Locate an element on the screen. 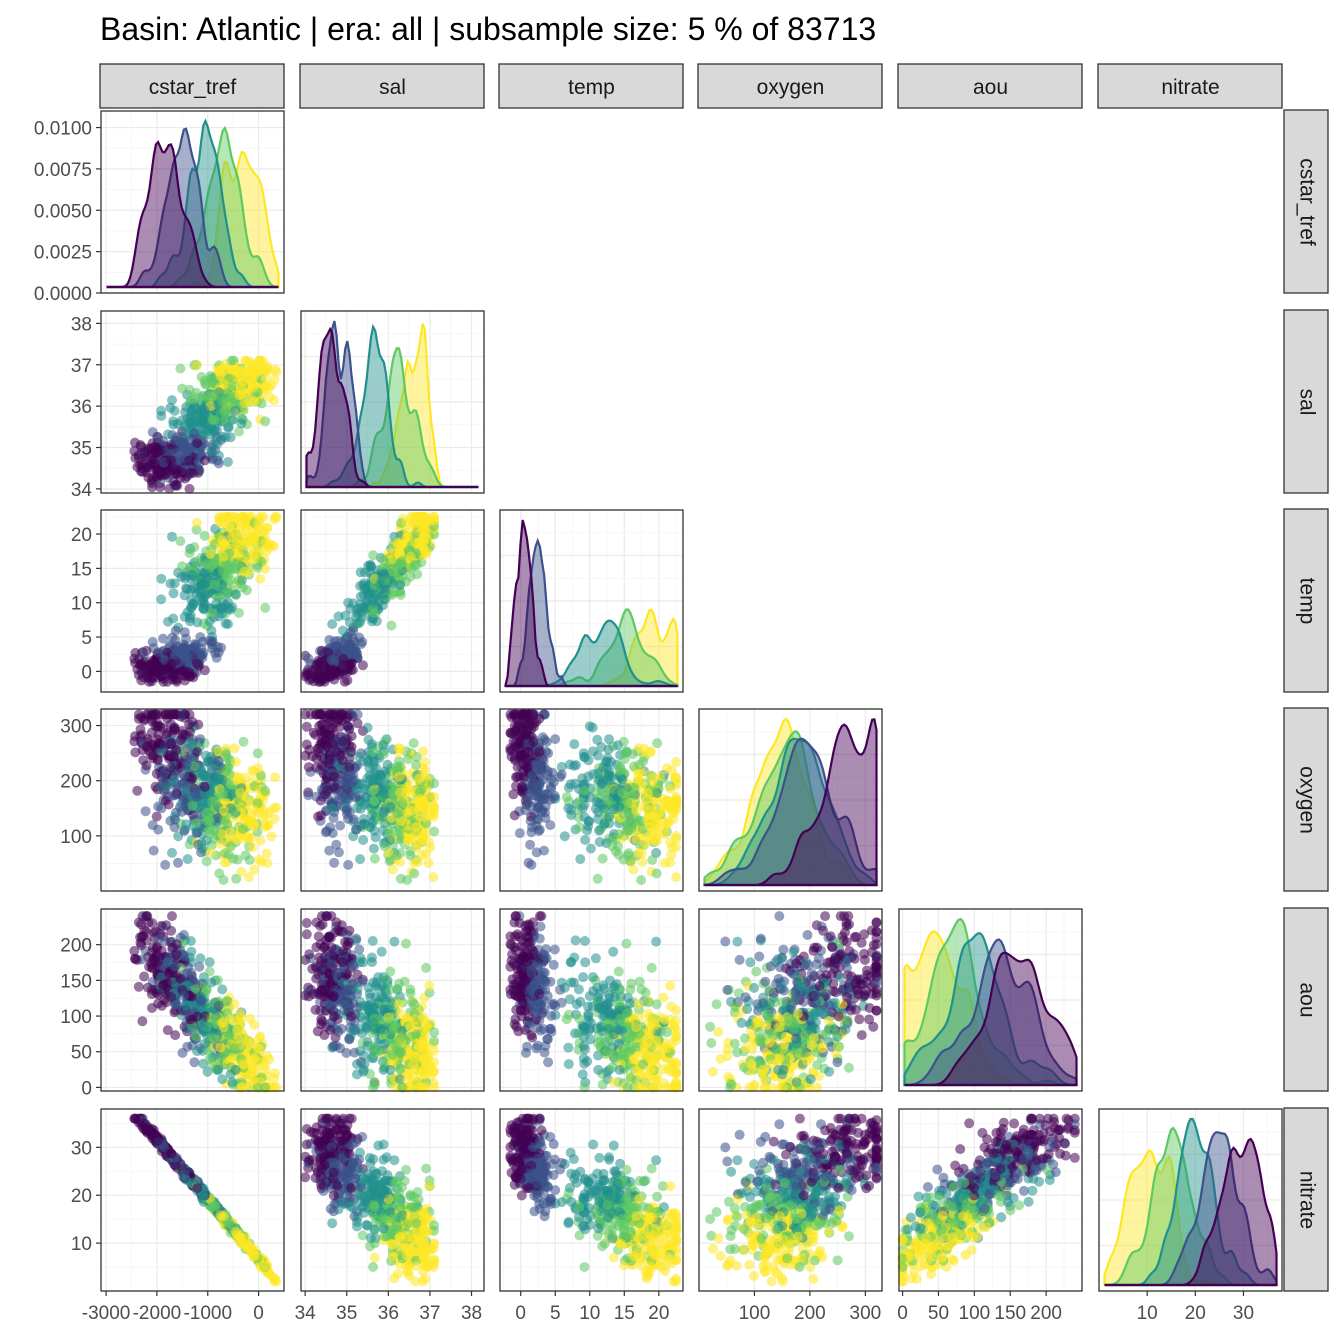 Image resolution: width=1344 pixels, height=1344 pixels. panel-temp-vs-cstar_tref is located at coordinates (192, 601).